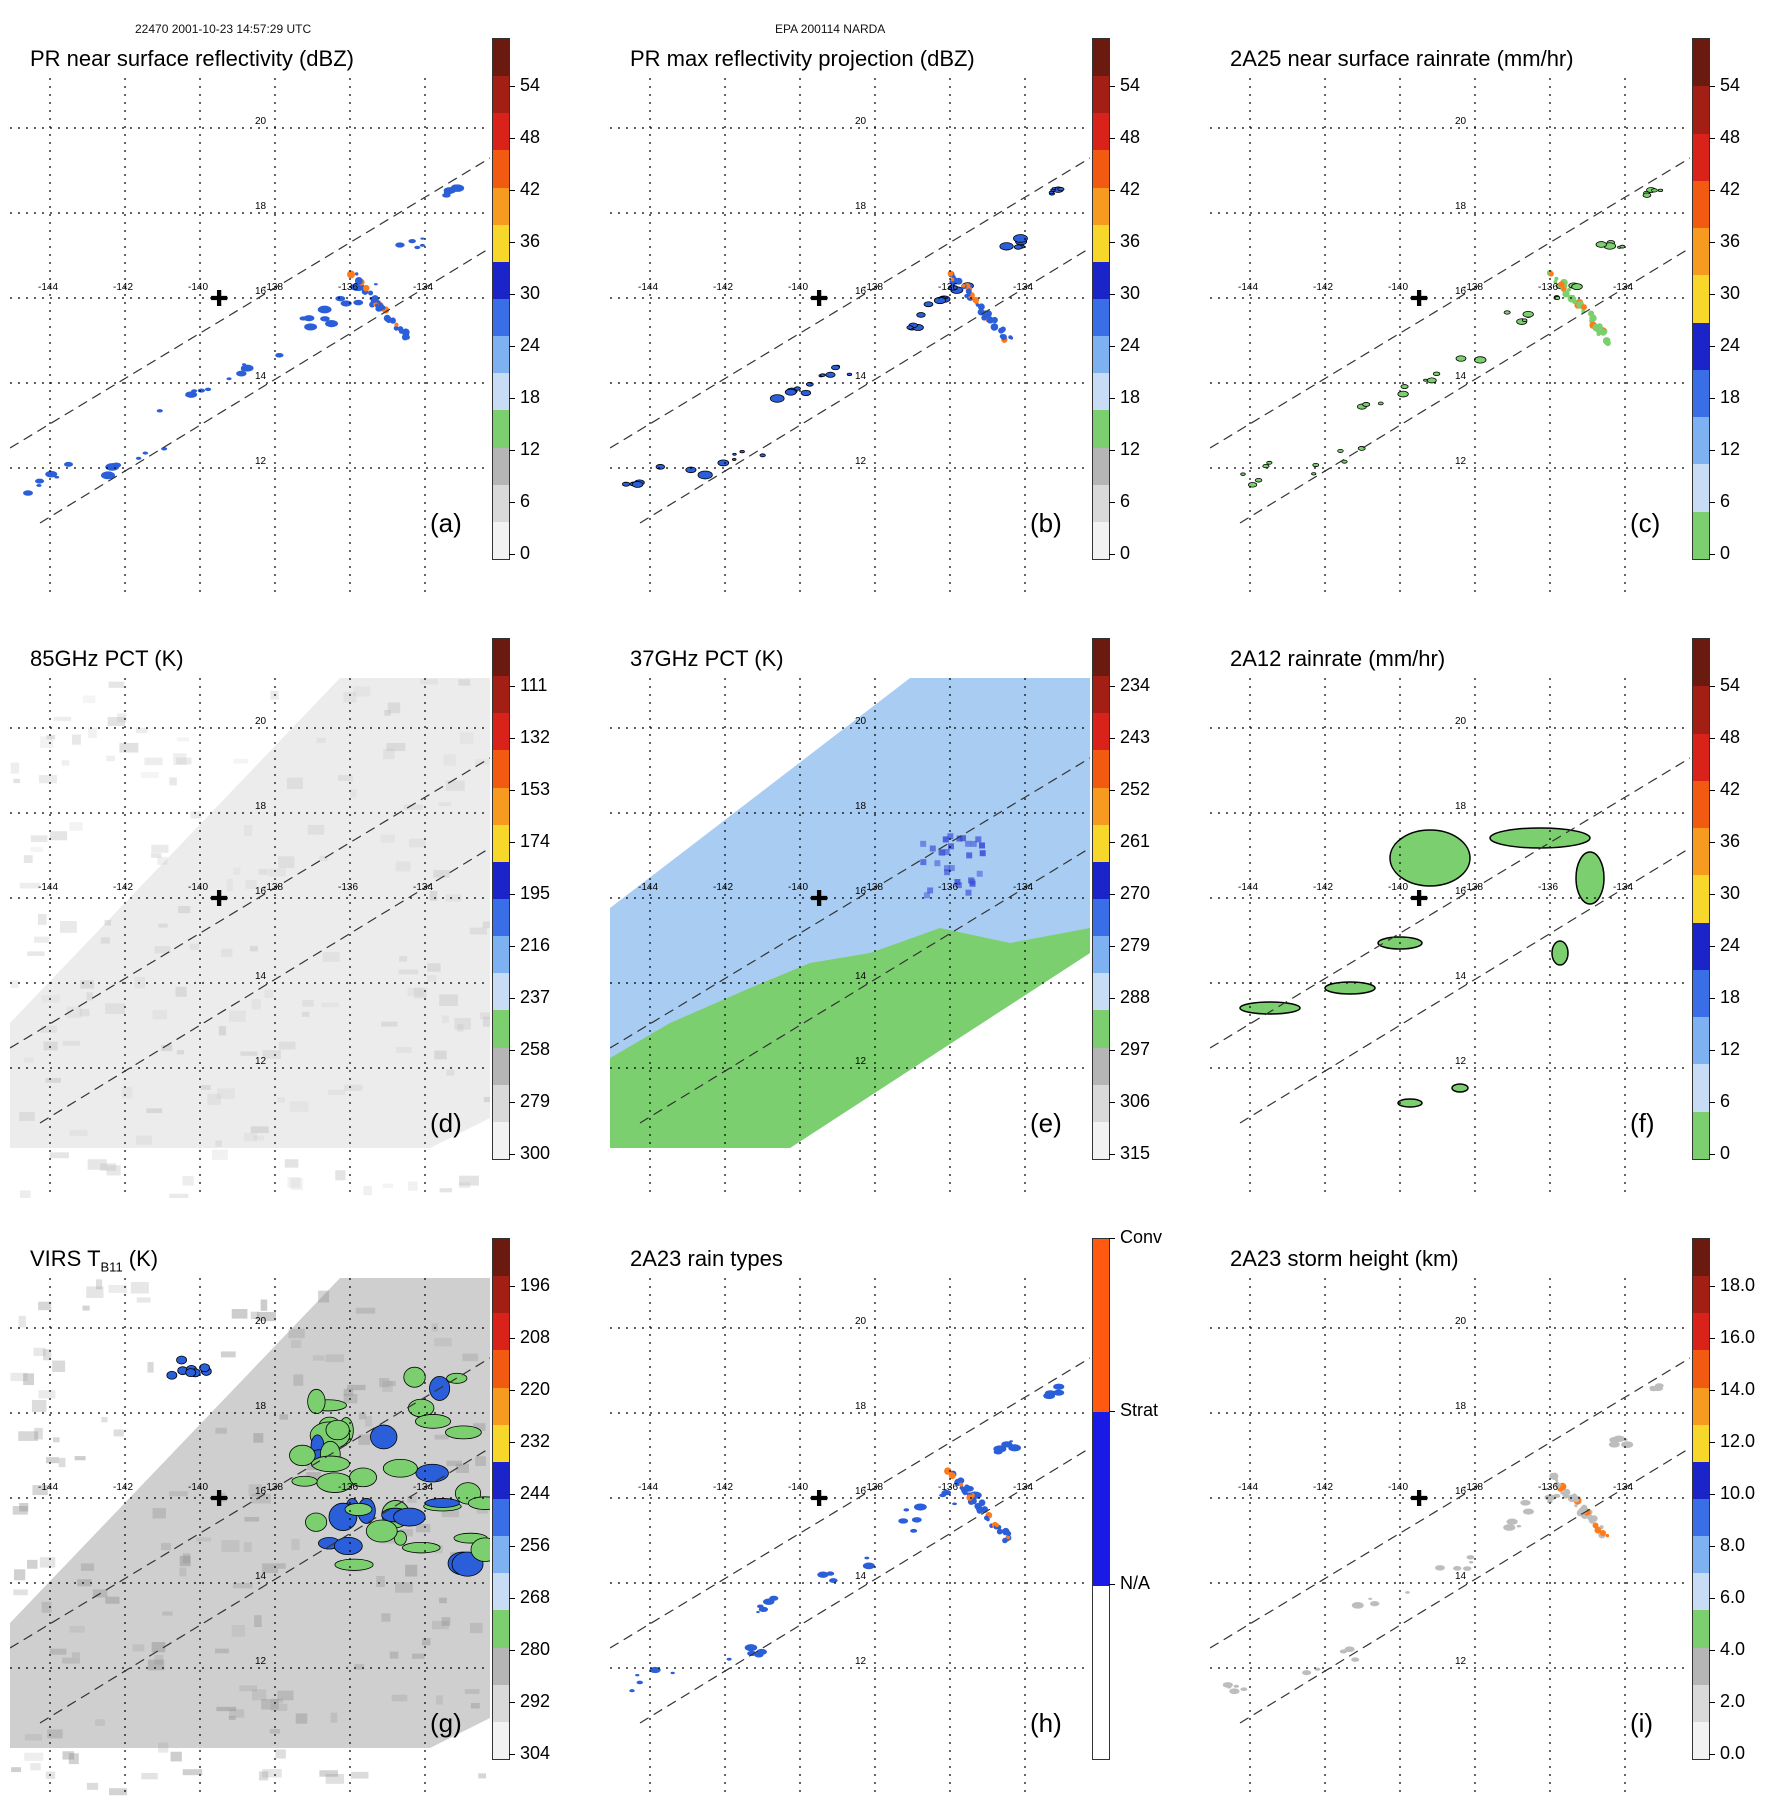 Image resolution: width=1771 pixels, height=1798 pixels. Describe the element at coordinates (1540, 838) in the screenshot. I see `rain-area` at that location.